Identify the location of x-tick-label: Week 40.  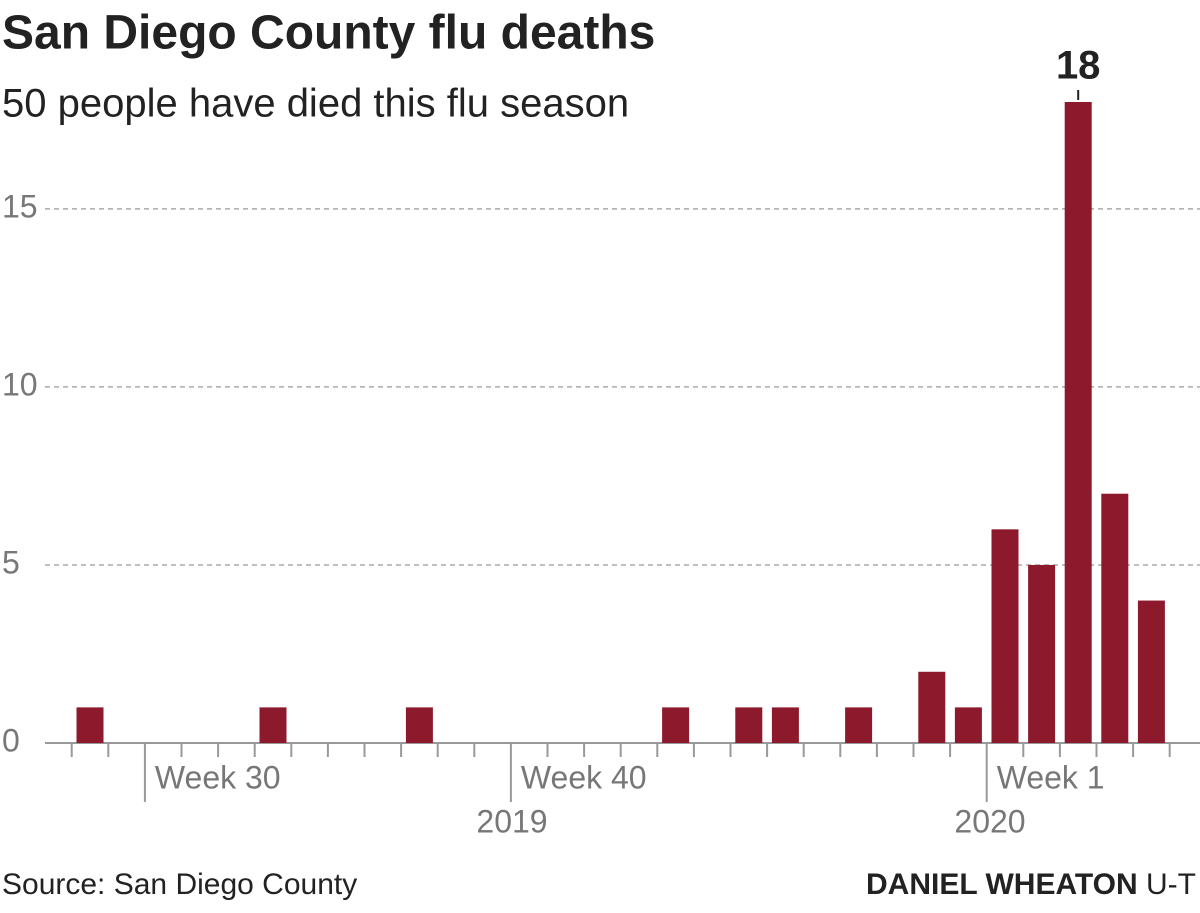
(584, 777).